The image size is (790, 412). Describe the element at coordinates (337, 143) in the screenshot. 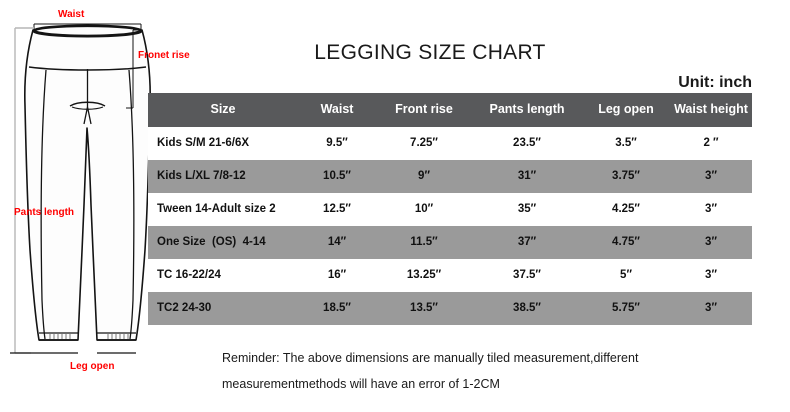

I see `cell-waist: 9.5″` at that location.